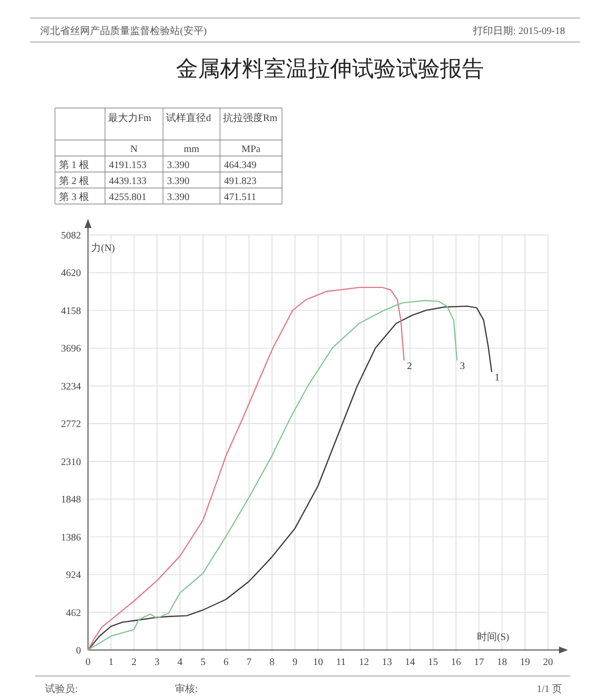  I want to click on text: MPa, so click(251, 149).